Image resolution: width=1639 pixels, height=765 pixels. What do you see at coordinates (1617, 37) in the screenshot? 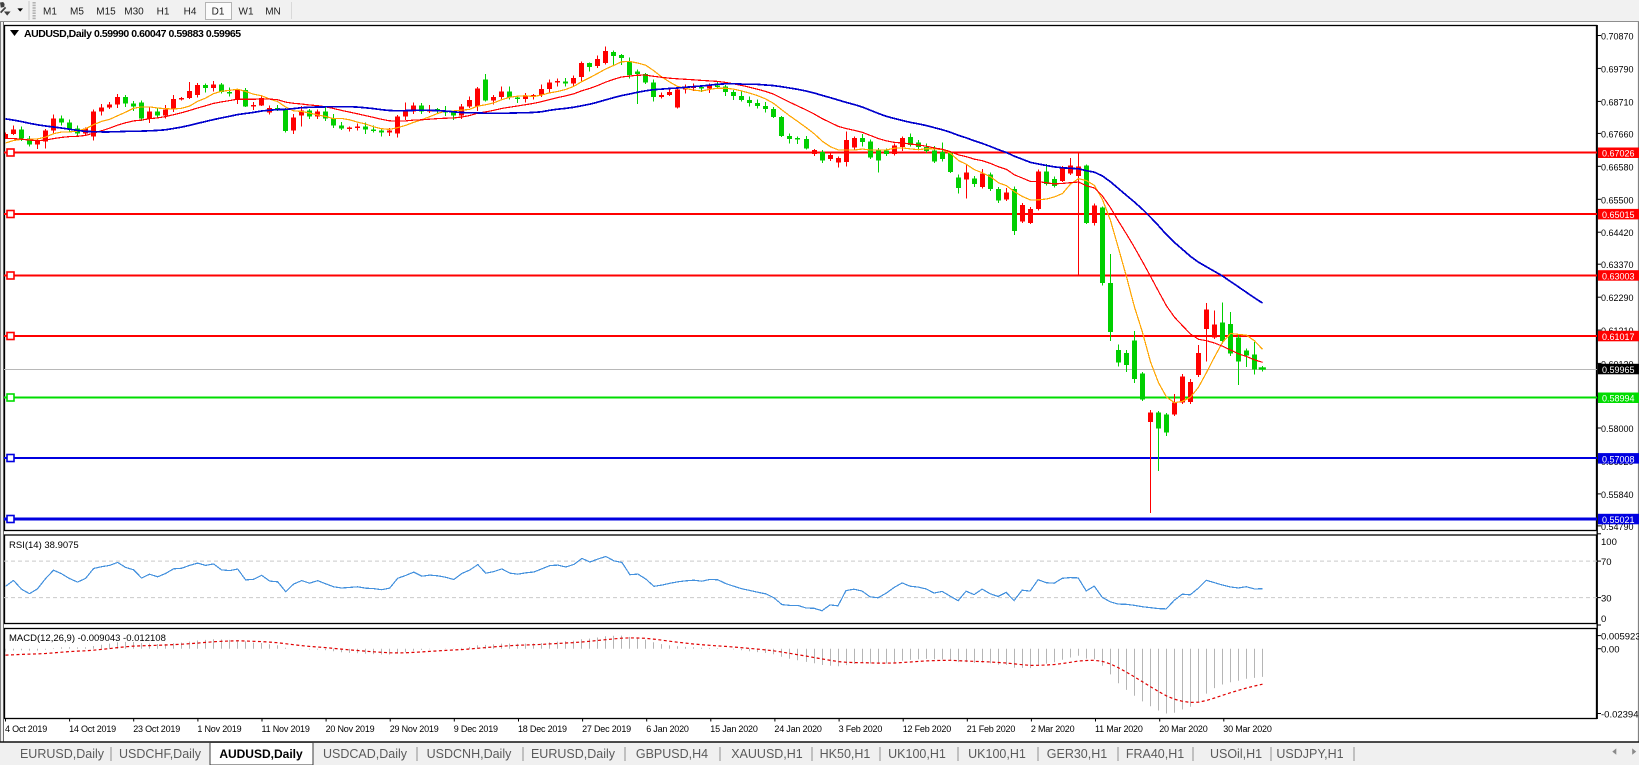
I see `svg-text: 0.70870` at bounding box center [1617, 37].